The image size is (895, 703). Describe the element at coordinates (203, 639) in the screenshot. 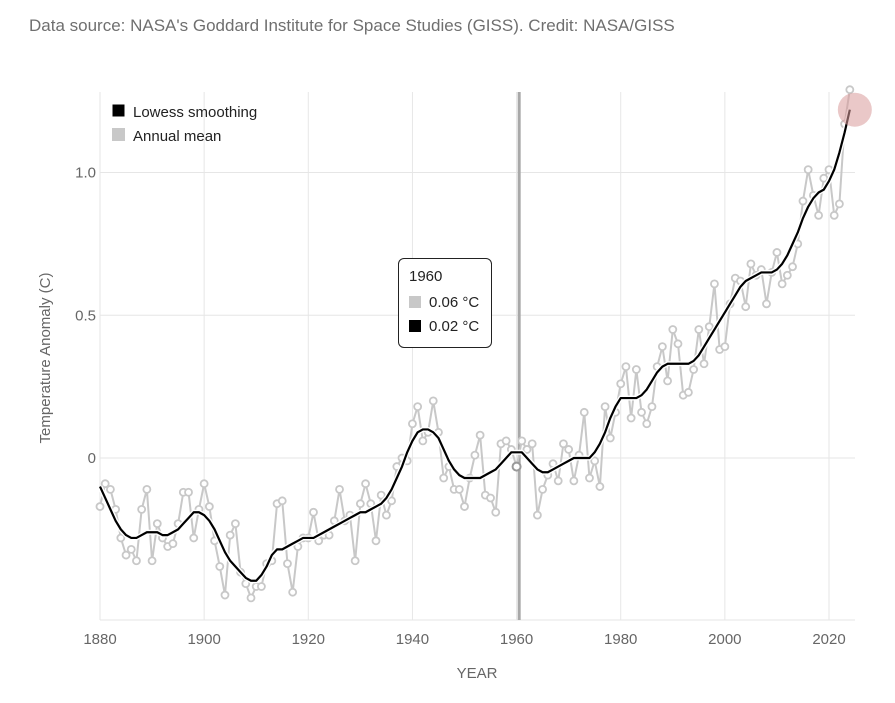

I see `x-tick-label: 1900` at that location.